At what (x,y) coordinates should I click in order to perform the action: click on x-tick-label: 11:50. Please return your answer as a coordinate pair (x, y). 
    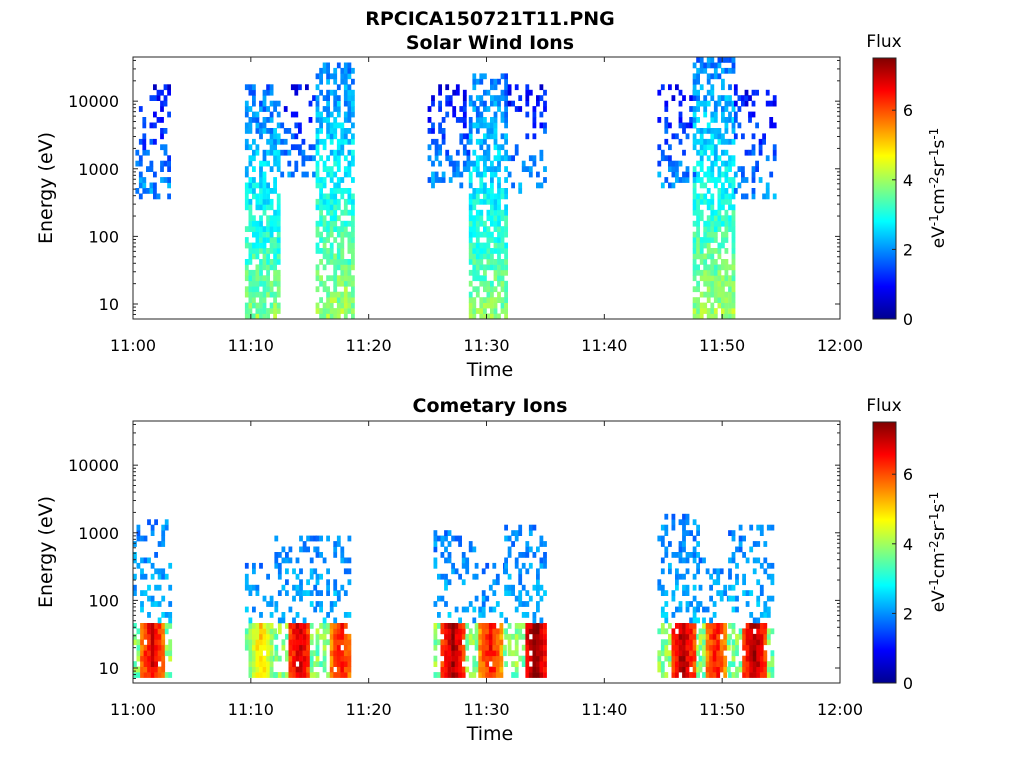
    Looking at the image, I should click on (722, 709).